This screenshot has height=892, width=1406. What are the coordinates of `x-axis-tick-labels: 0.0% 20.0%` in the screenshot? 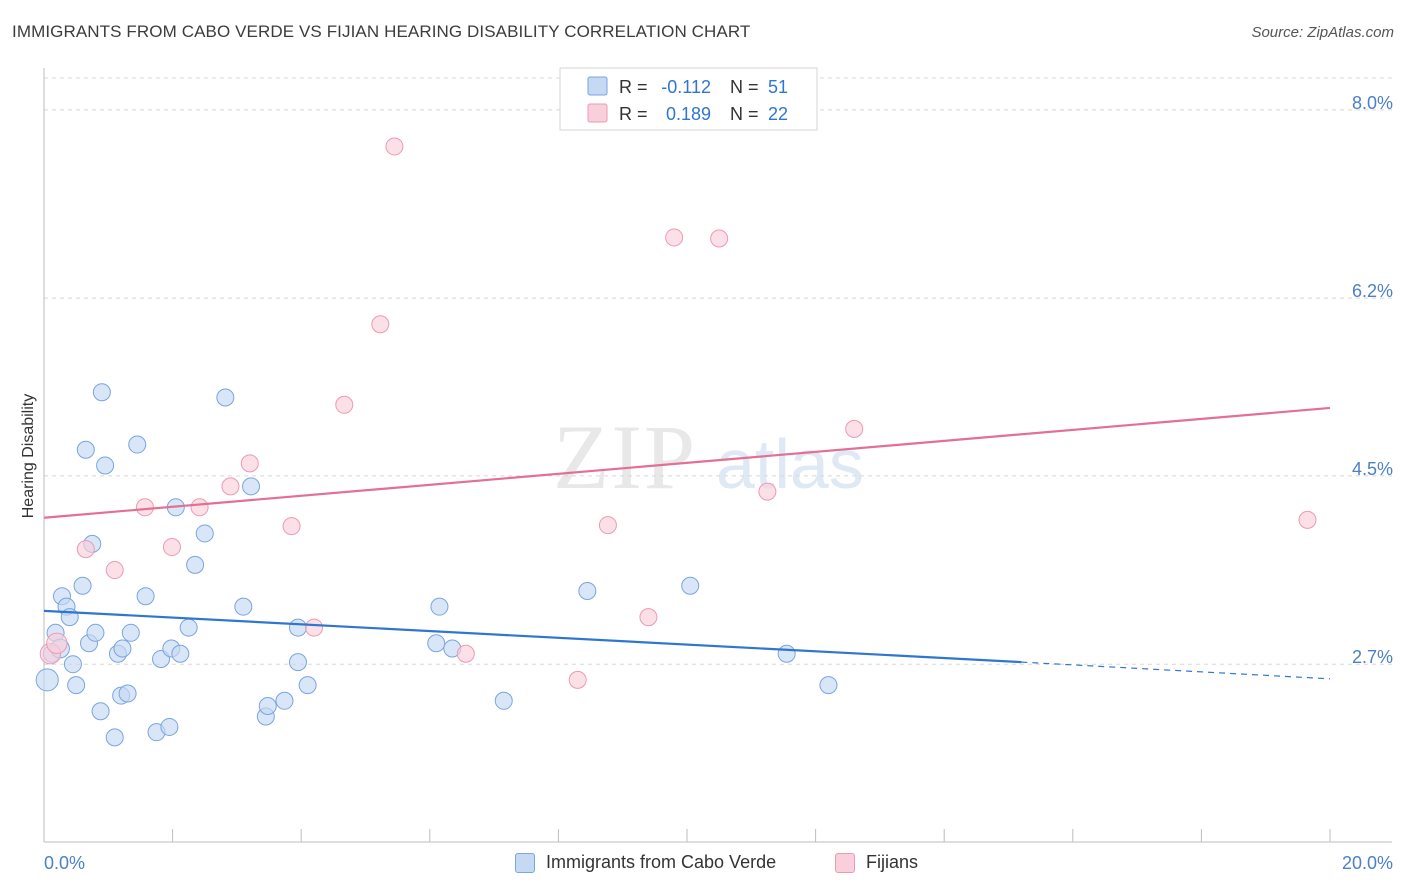 It's located at (718, 863).